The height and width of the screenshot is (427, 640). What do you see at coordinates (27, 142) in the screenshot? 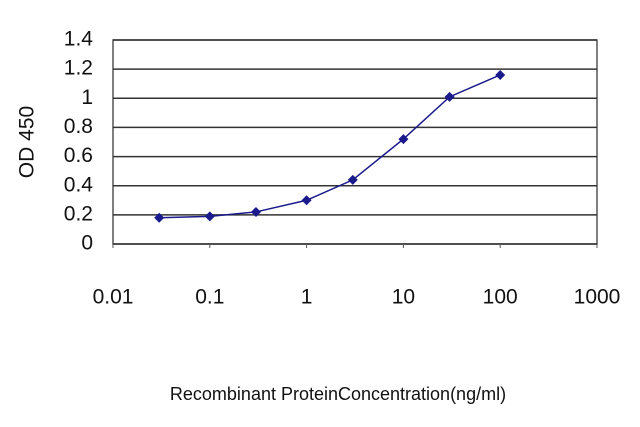
I see `y-axis-label: OD 450` at bounding box center [27, 142].